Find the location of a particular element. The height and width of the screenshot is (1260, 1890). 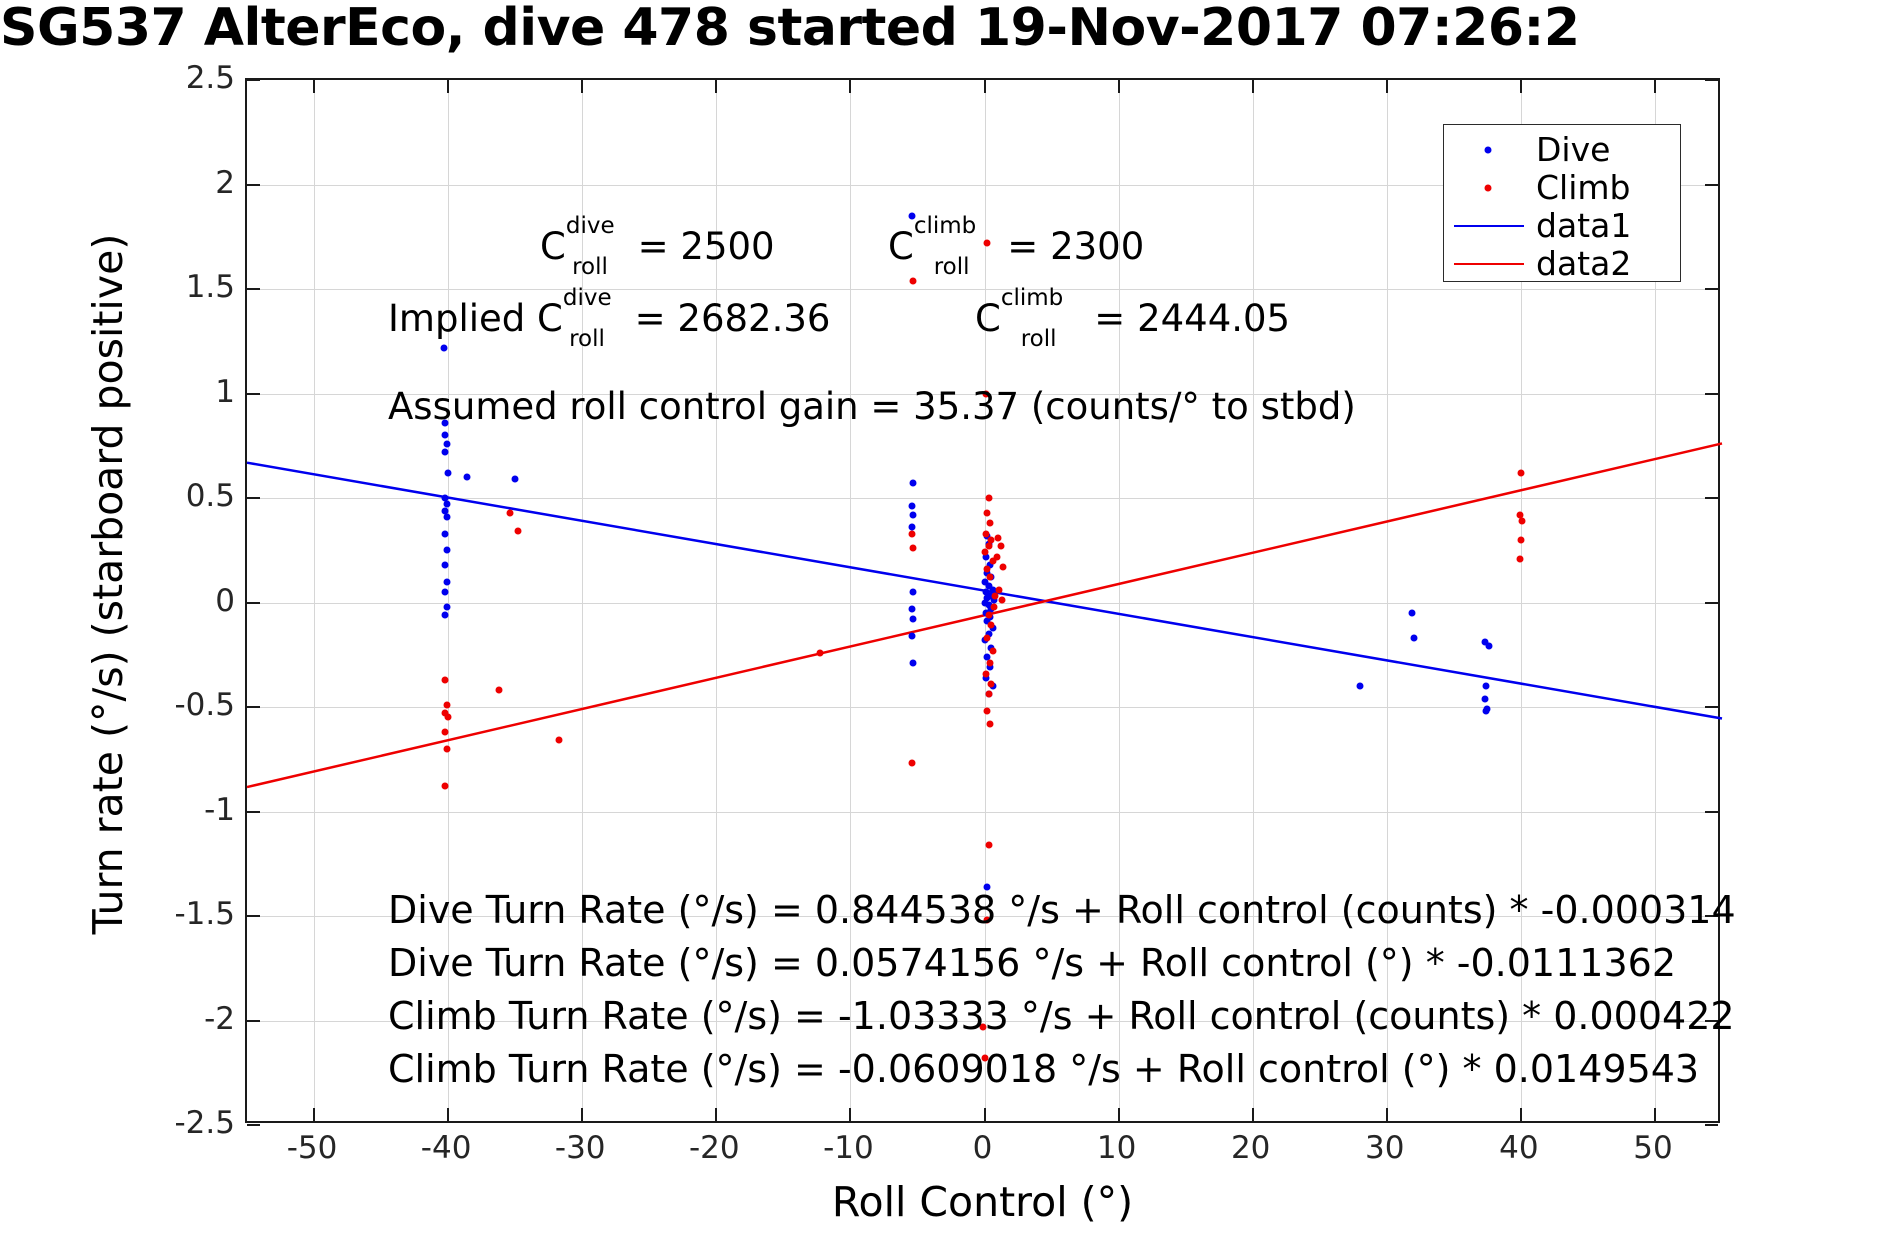

legend: Dive Climb data1 data2 is located at coordinates (1562, 203).